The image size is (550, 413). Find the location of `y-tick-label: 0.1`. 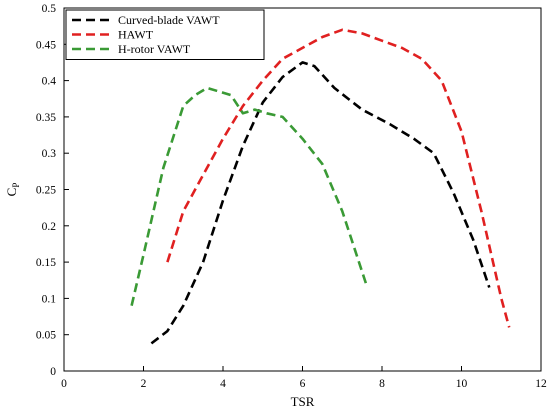

y-tick-label: 0.1 is located at coordinates (49, 299).